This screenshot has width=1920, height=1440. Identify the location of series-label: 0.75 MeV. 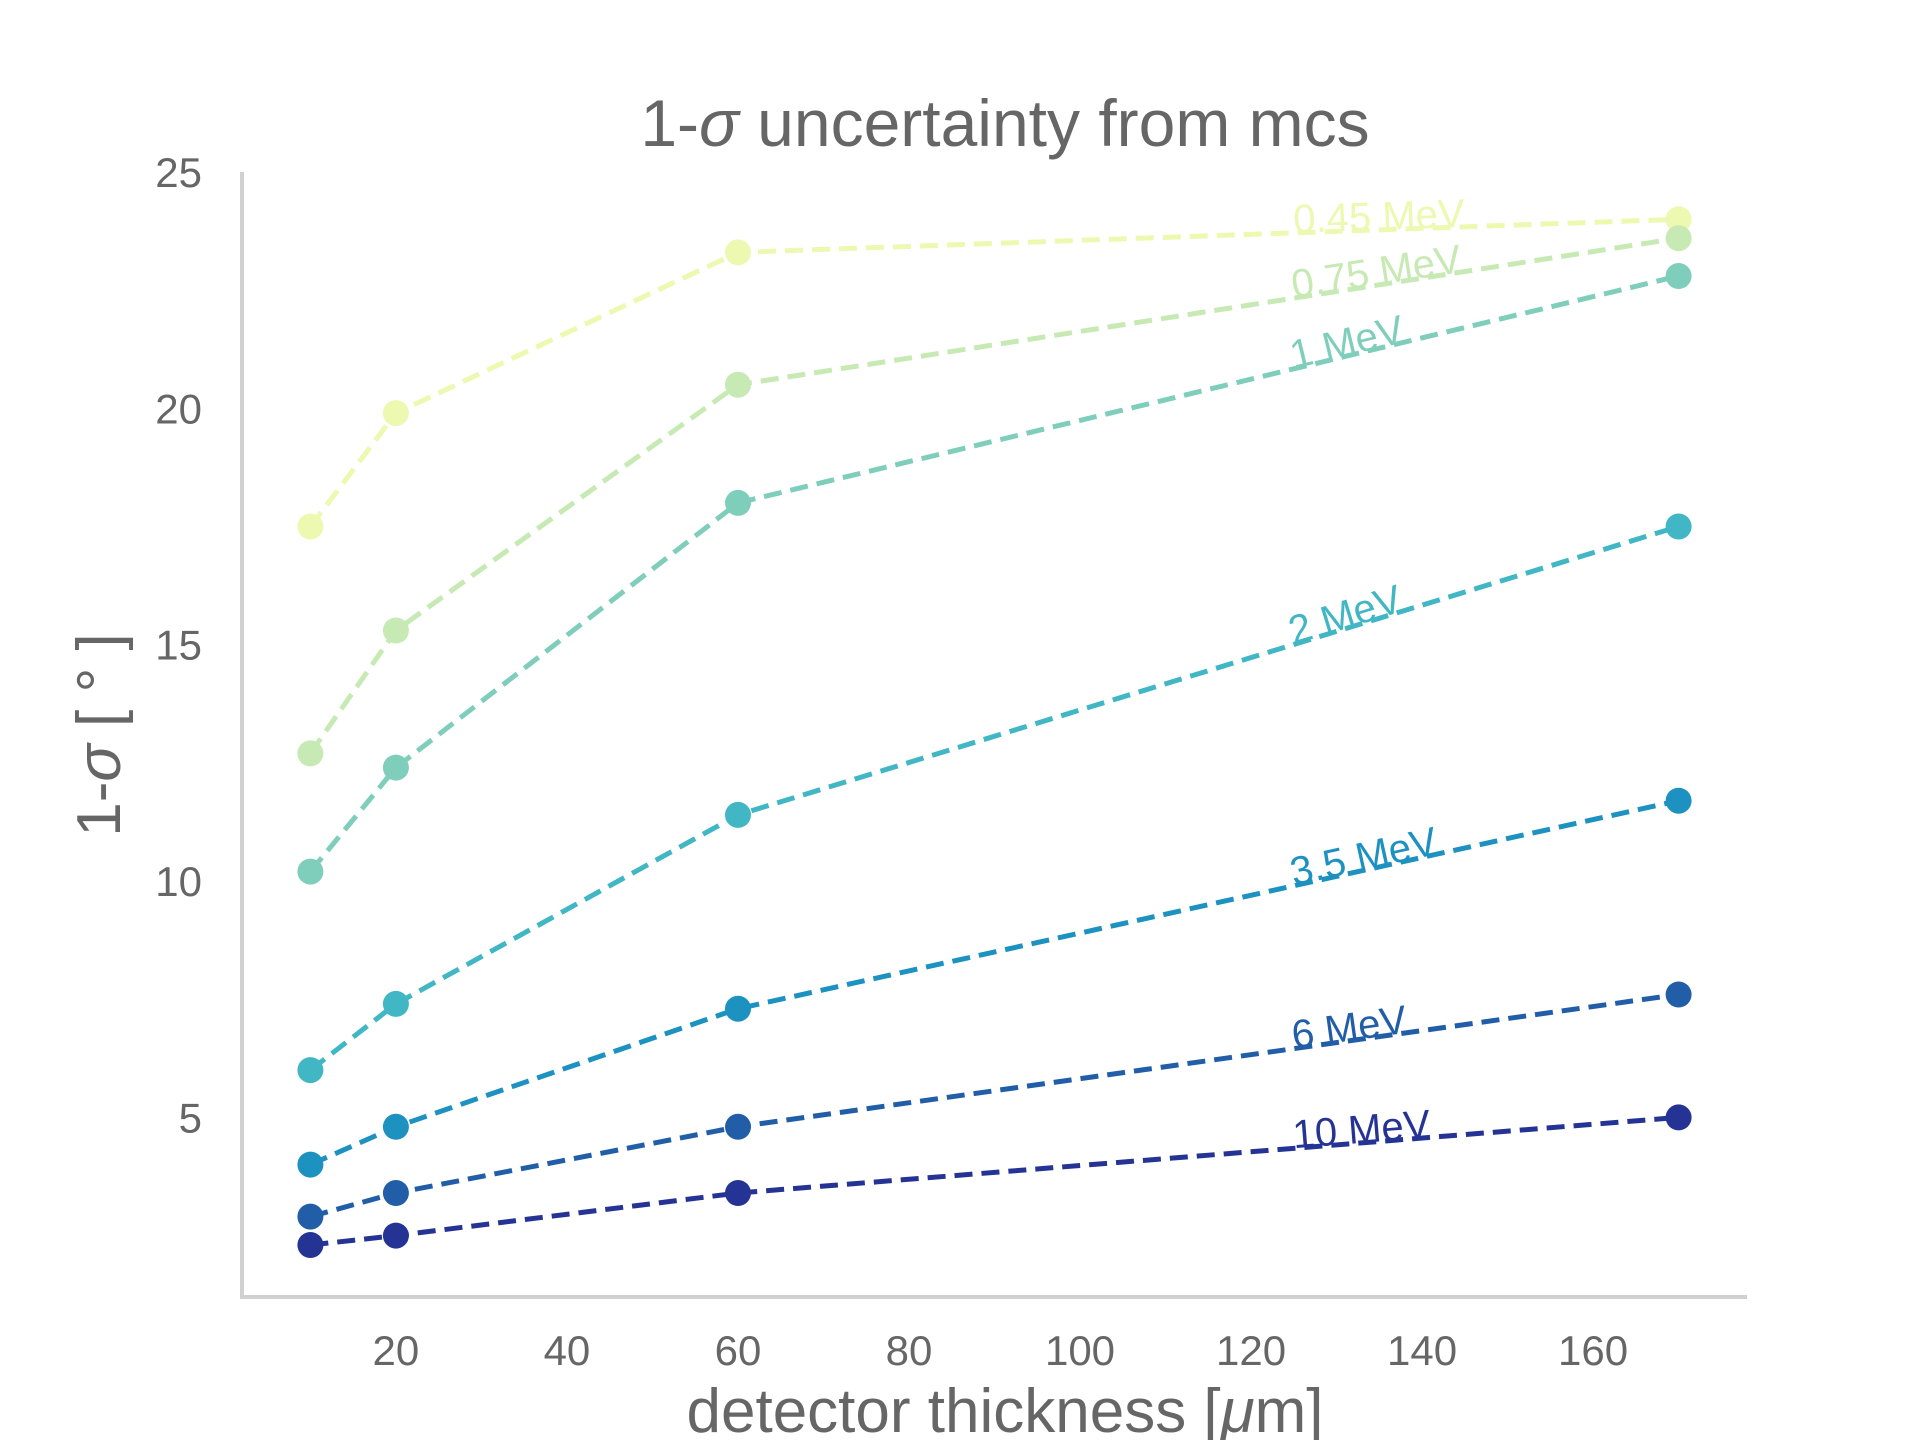
(1376, 272).